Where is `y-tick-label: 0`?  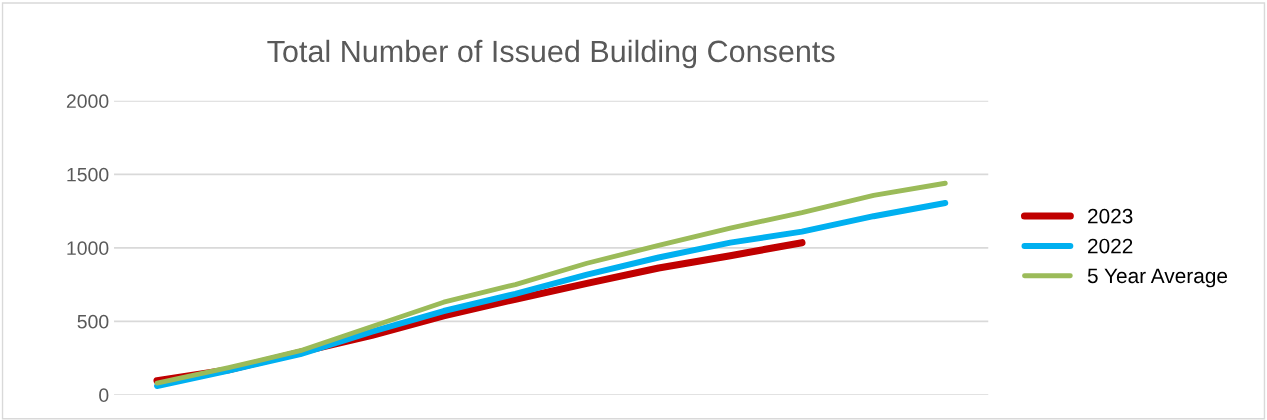
y-tick-label: 0 is located at coordinates (104, 395).